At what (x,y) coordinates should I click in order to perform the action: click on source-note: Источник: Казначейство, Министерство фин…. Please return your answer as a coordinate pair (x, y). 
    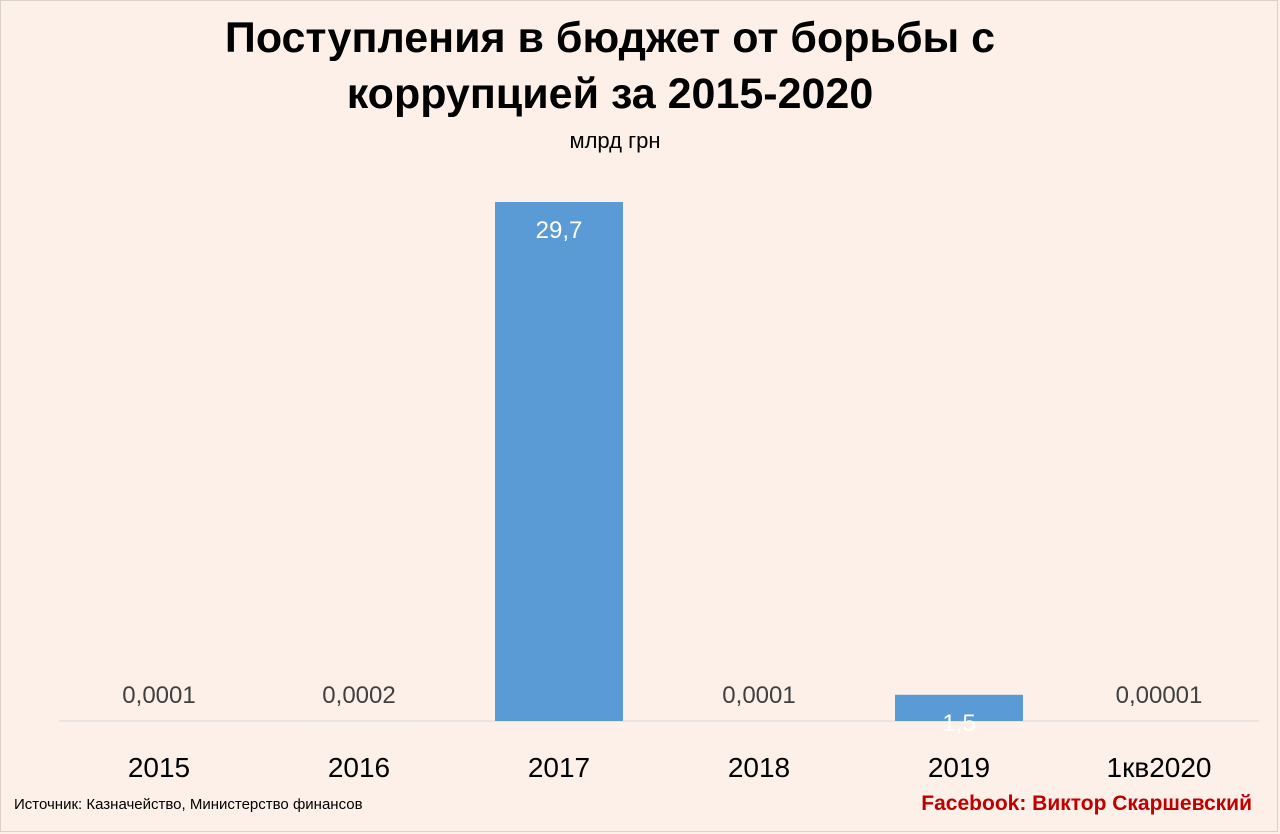
    Looking at the image, I should click on (188, 804).